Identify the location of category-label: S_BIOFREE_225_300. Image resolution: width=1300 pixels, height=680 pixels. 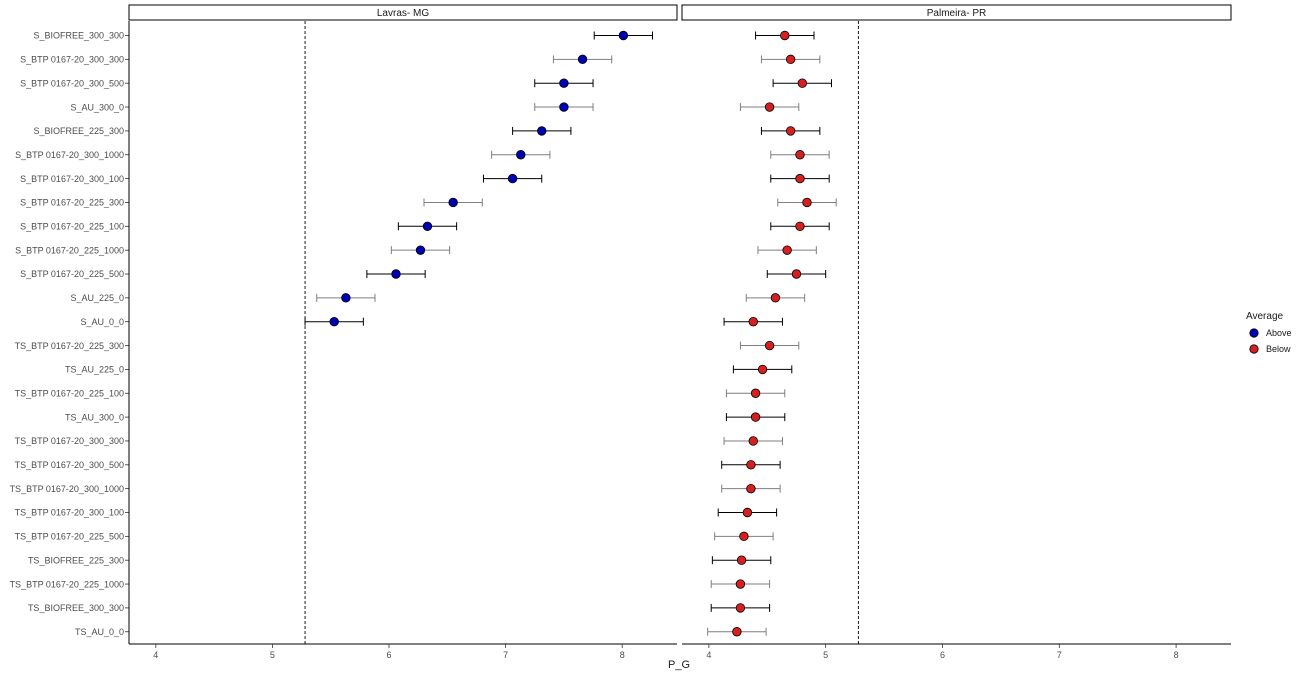
(78, 131).